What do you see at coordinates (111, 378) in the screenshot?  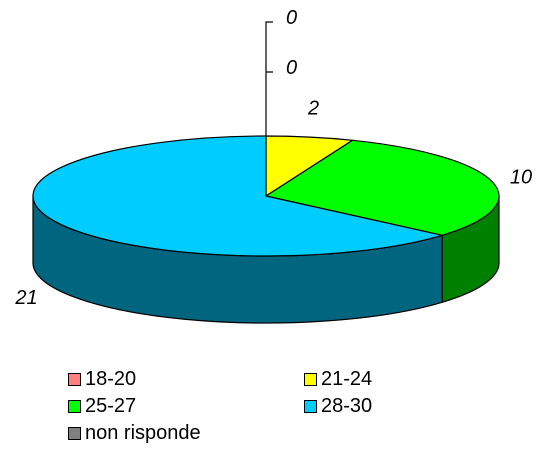 I see `legend-label: 18-20` at bounding box center [111, 378].